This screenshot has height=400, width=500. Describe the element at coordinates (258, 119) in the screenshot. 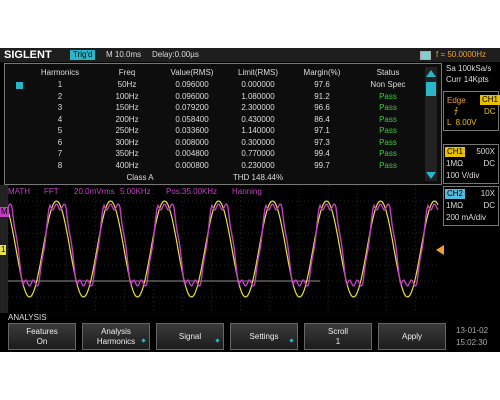

I see `limit-rms: 0.430000` at that location.